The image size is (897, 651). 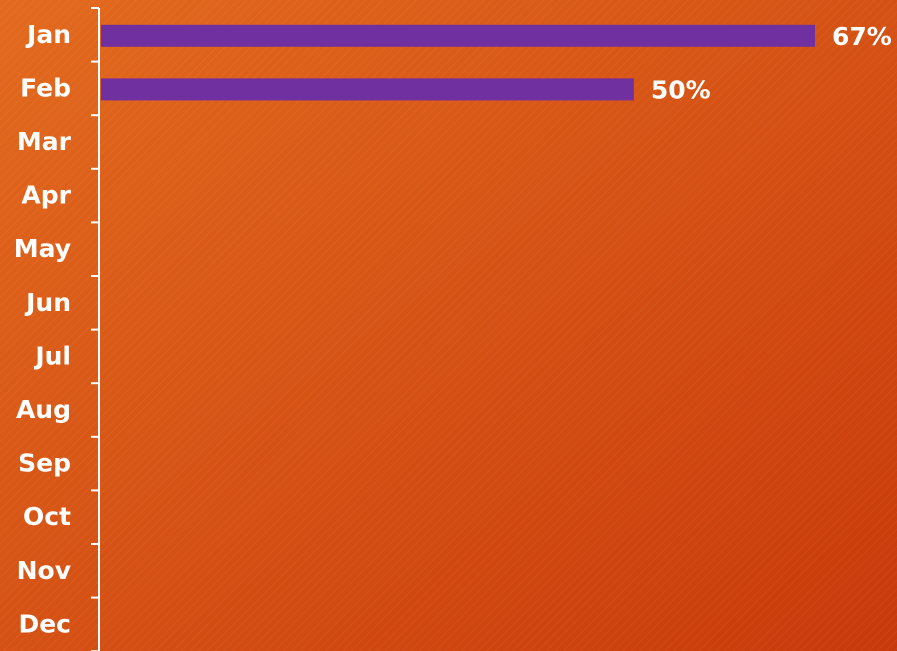 What do you see at coordinates (42, 248) in the screenshot?
I see `y-tick-label: May` at bounding box center [42, 248].